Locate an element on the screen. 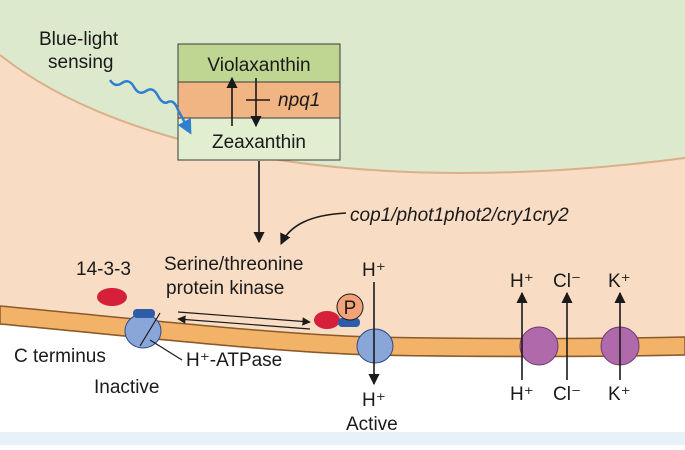 The image size is (685, 450). channel-cl-bottom-label: Cl⁻ is located at coordinates (567, 394).